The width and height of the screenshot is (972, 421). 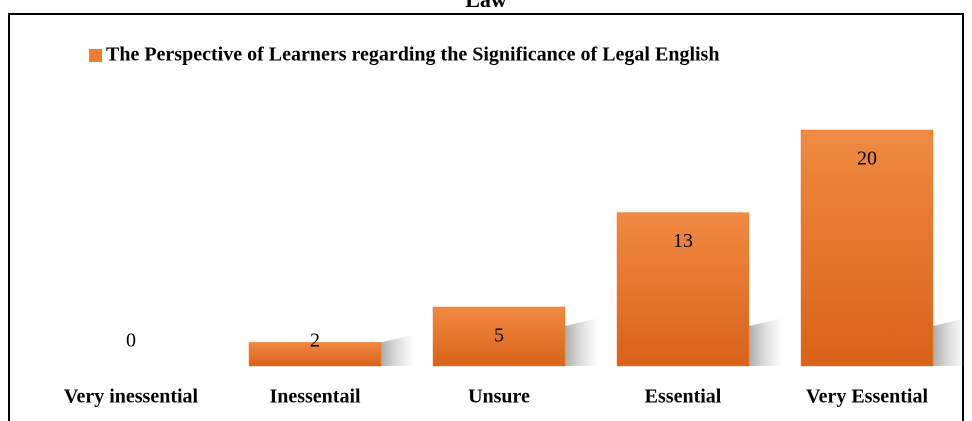 What do you see at coordinates (683, 397) in the screenshot?
I see `x-tick-label: Essential` at bounding box center [683, 397].